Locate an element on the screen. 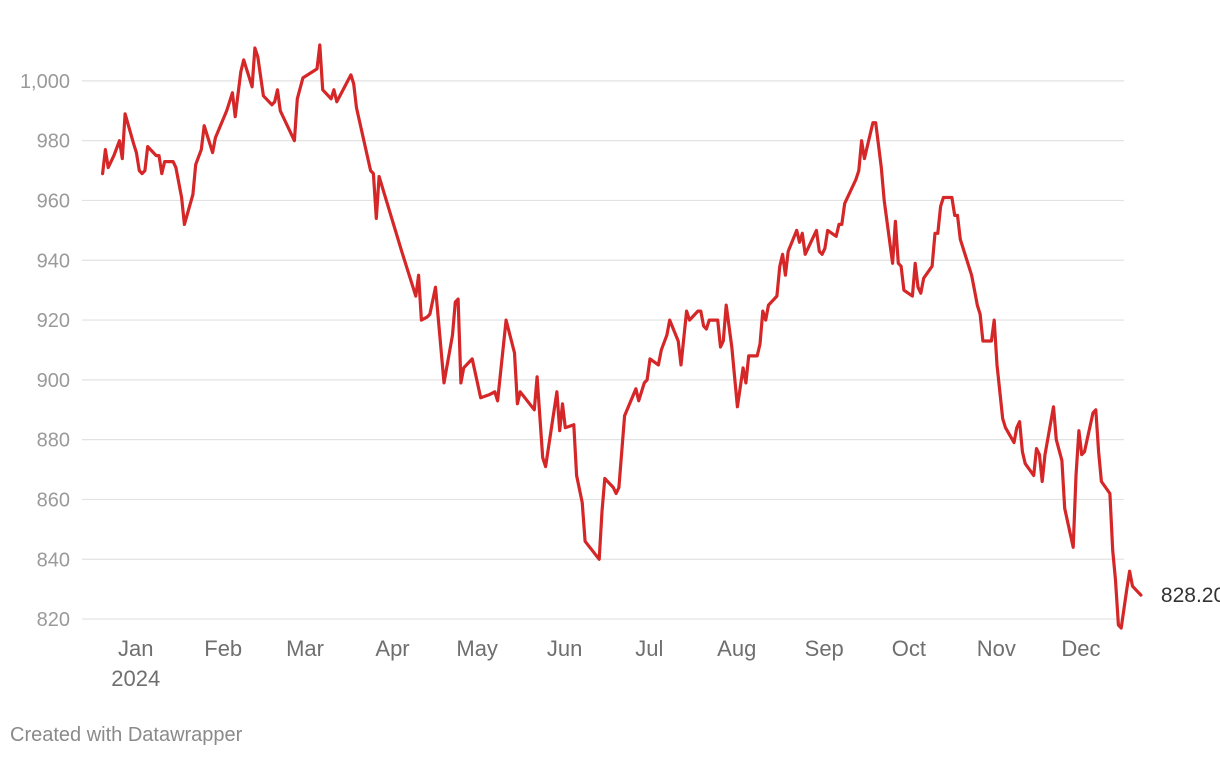 Image resolution: width=1220 pixels, height=760 pixels. x-tick-label: May is located at coordinates (477, 648).